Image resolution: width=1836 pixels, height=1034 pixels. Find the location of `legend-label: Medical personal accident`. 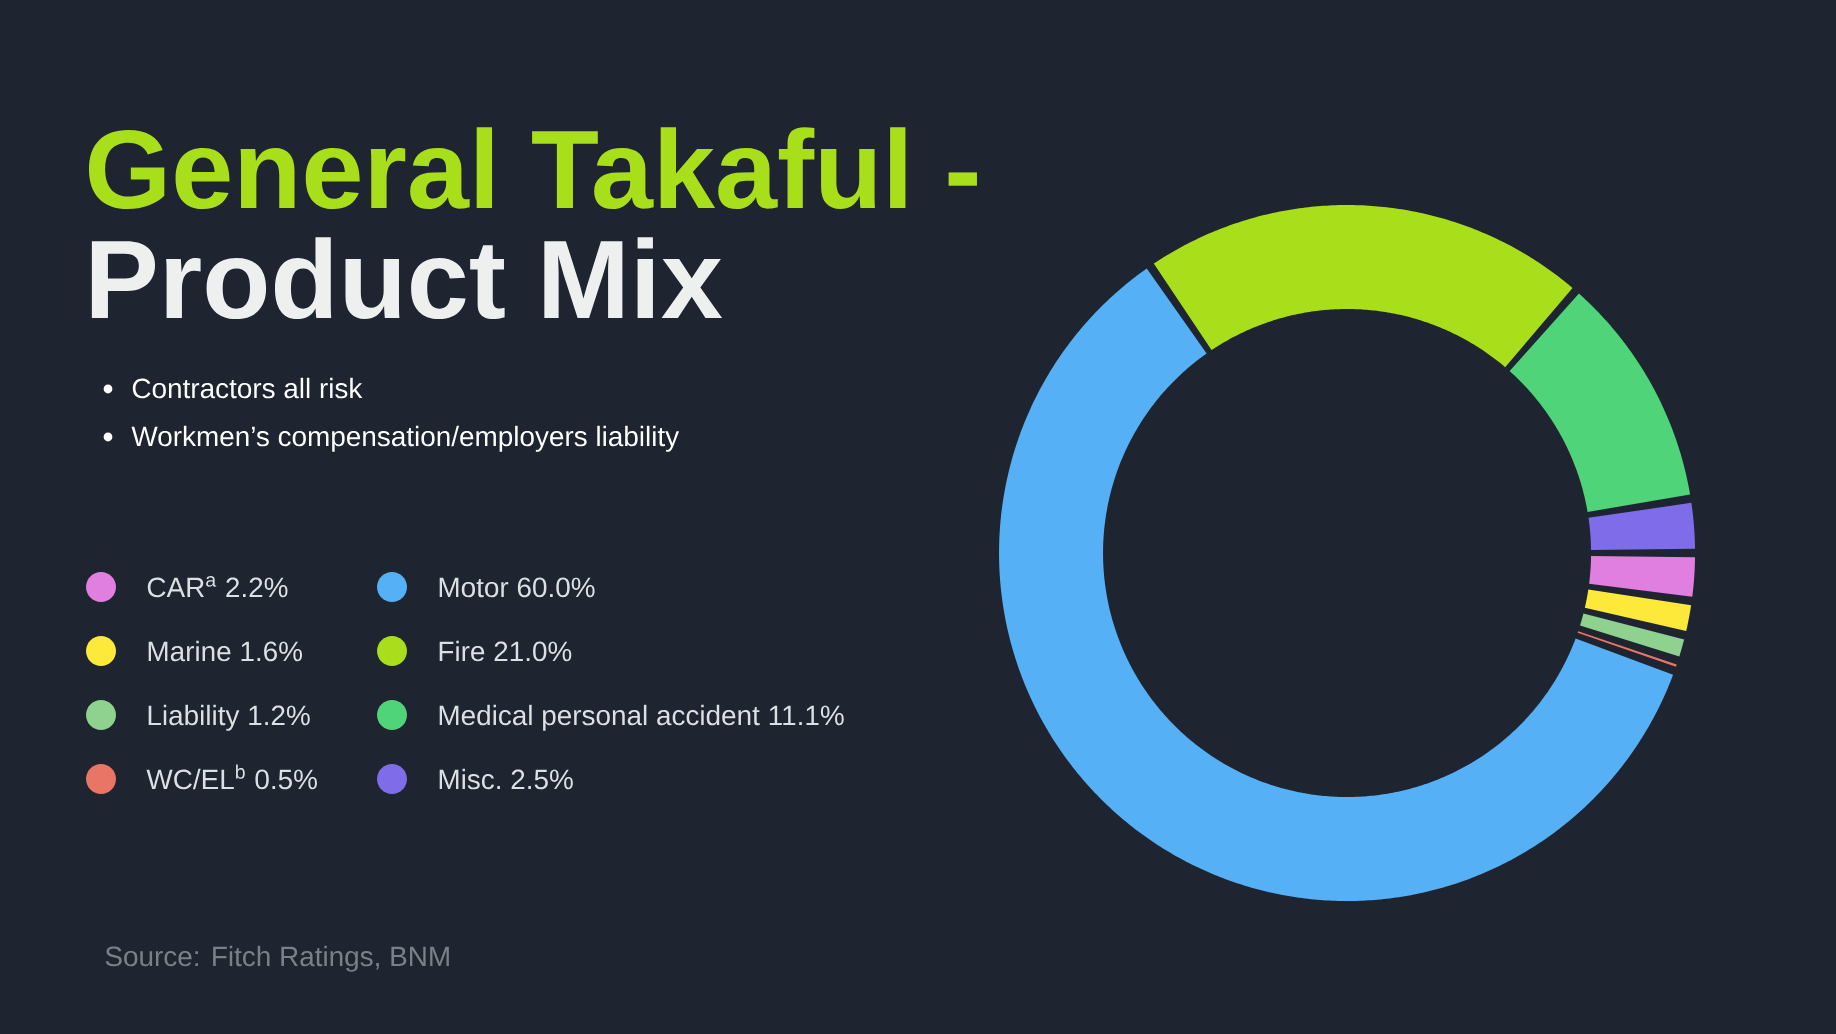

legend-label: Medical personal accident is located at coordinates (599, 717).